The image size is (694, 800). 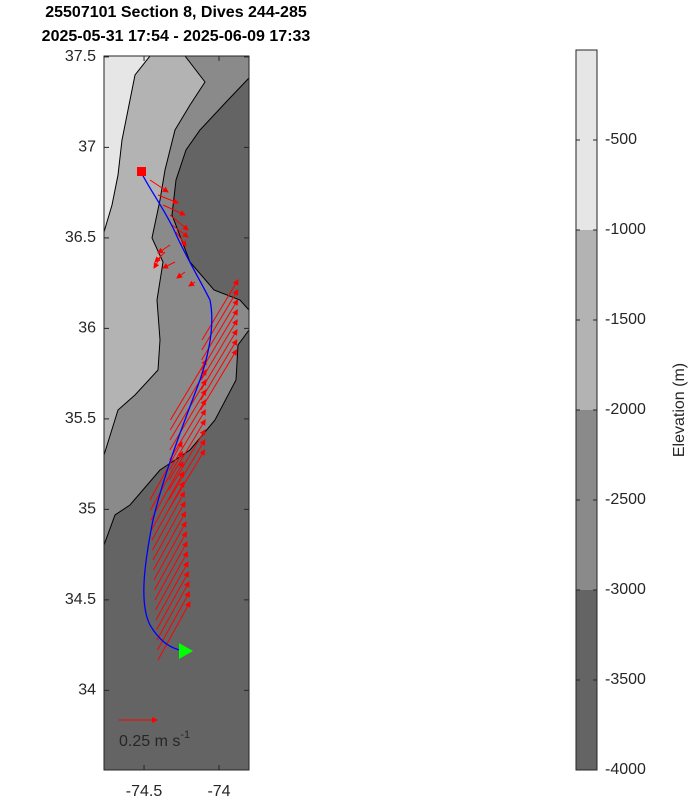 I want to click on colorbar-tick-label: -500, so click(x=621, y=139).